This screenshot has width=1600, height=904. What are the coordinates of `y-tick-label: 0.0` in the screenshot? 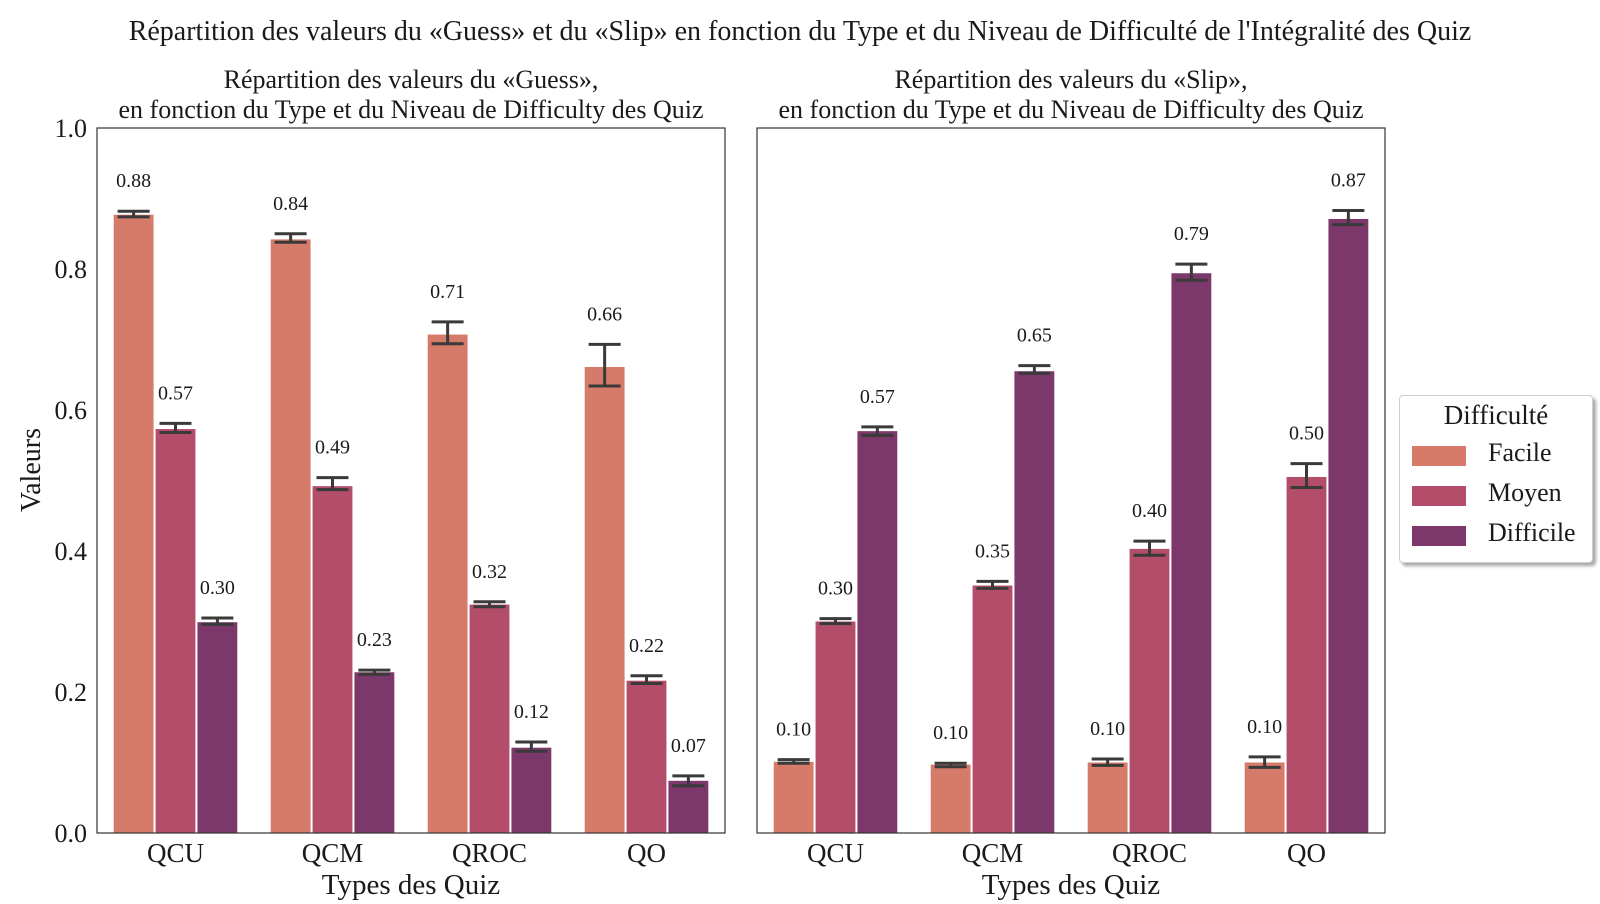 It's located at (71, 833).